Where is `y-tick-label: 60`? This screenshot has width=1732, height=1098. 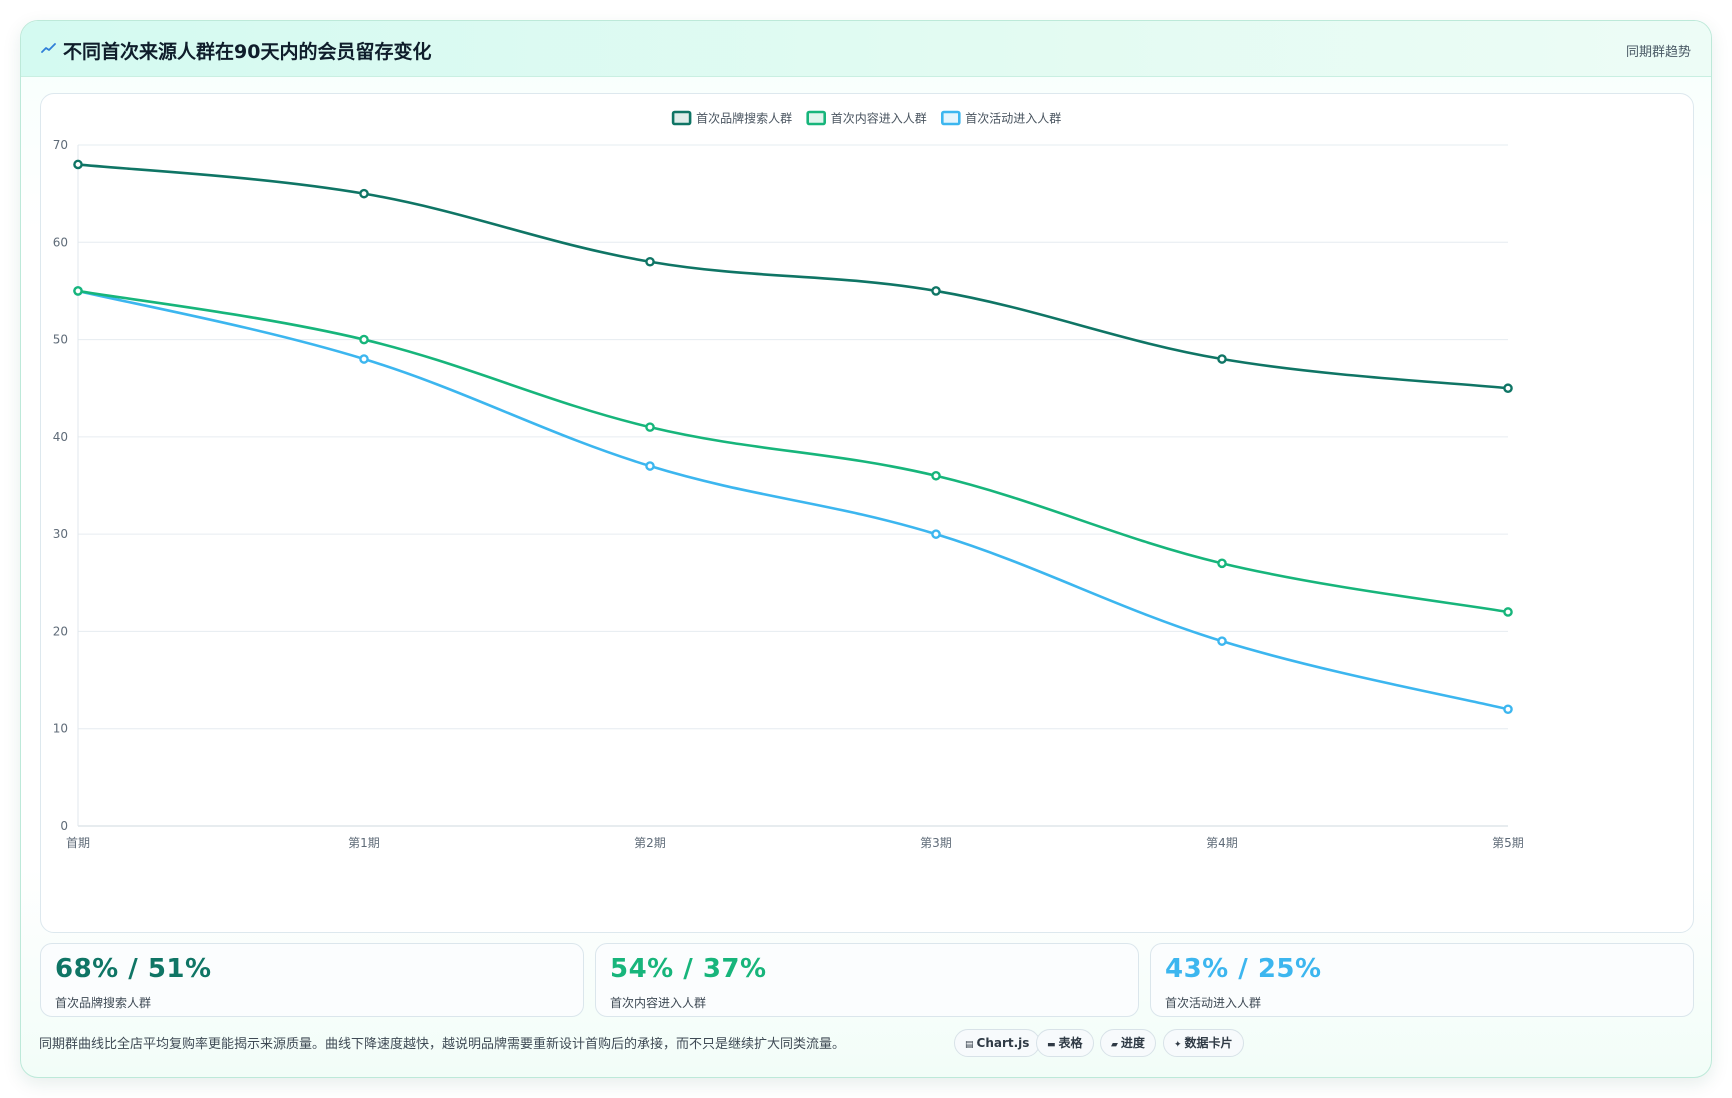
y-tick-label: 60 is located at coordinates (60, 242).